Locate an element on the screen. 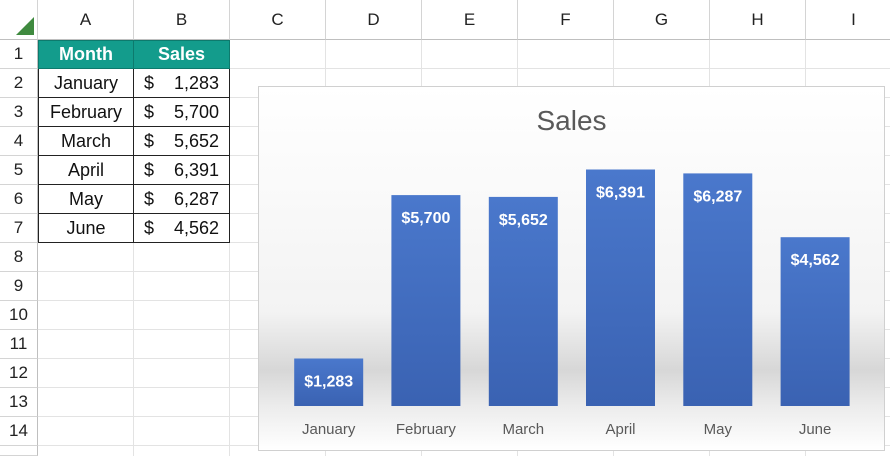  row-header-14: 14 is located at coordinates (19, 431).